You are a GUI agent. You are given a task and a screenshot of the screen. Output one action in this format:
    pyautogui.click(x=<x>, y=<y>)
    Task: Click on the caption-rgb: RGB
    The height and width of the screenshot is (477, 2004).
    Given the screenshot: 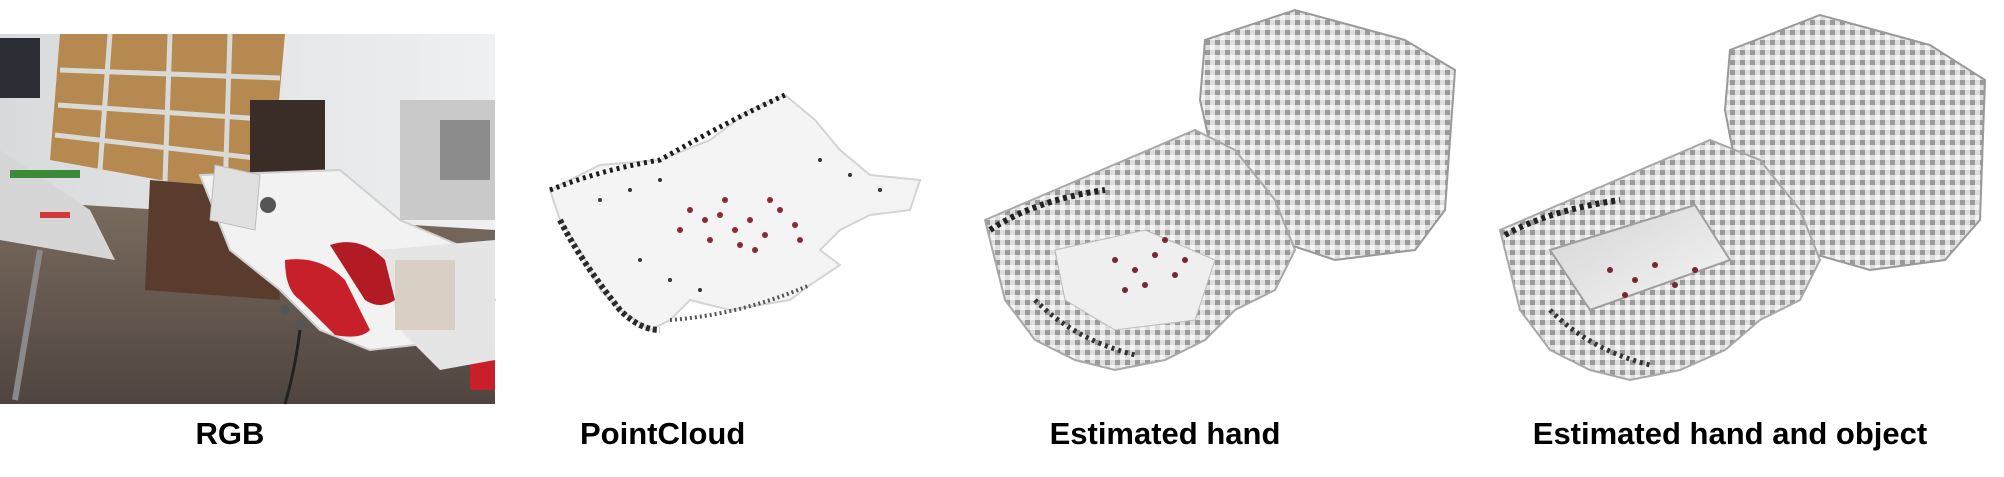 What is the action you would take?
    pyautogui.click(x=230, y=433)
    